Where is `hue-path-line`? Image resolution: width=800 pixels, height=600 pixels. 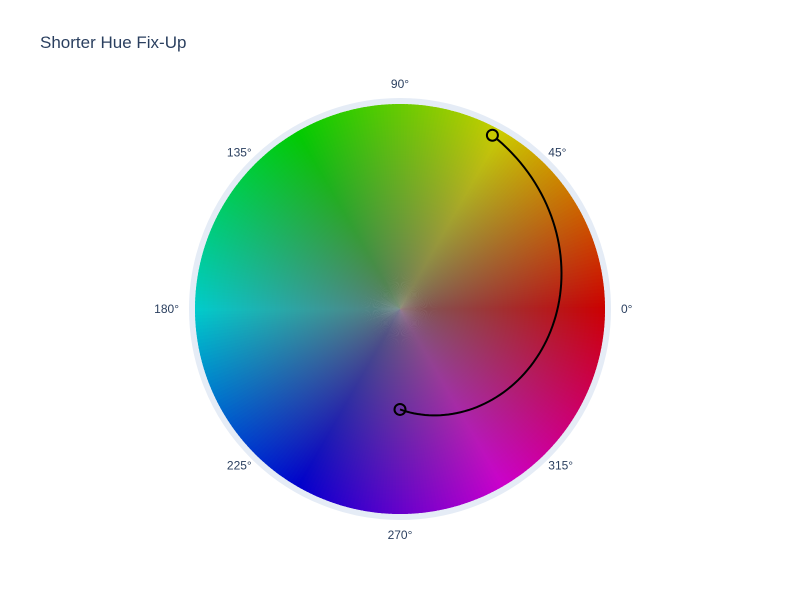 hue-path-line is located at coordinates (481, 275).